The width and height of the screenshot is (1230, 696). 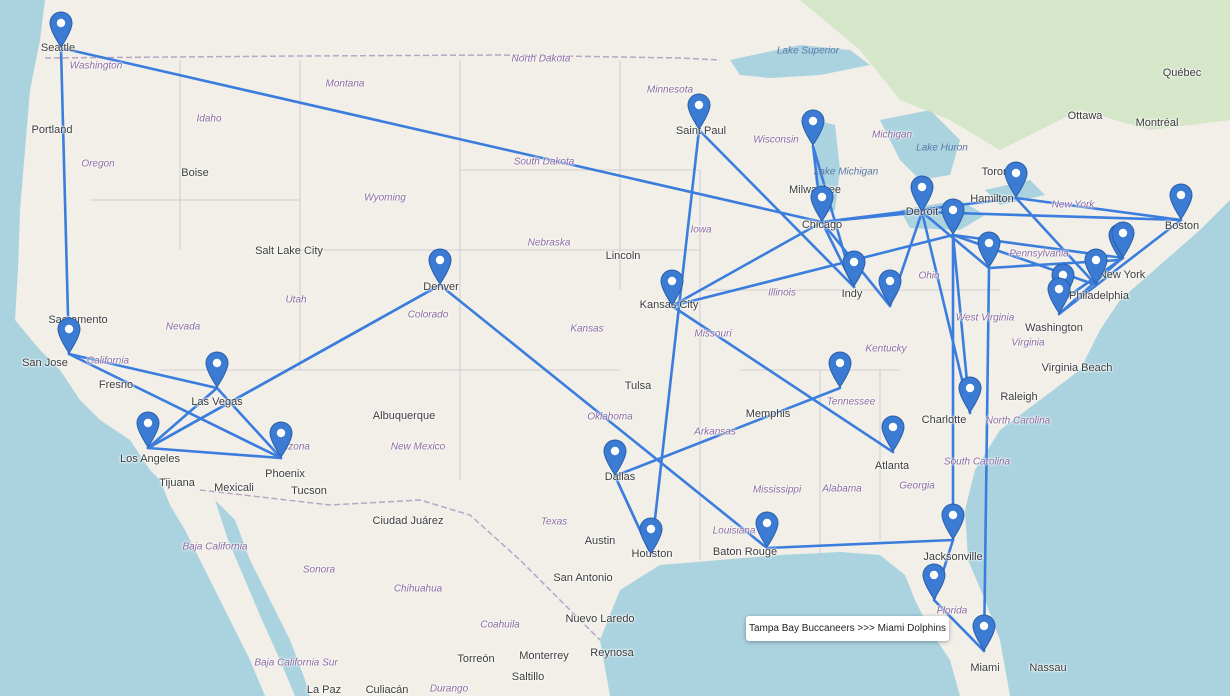 I want to click on region-label-california: California, so click(x=108, y=361).